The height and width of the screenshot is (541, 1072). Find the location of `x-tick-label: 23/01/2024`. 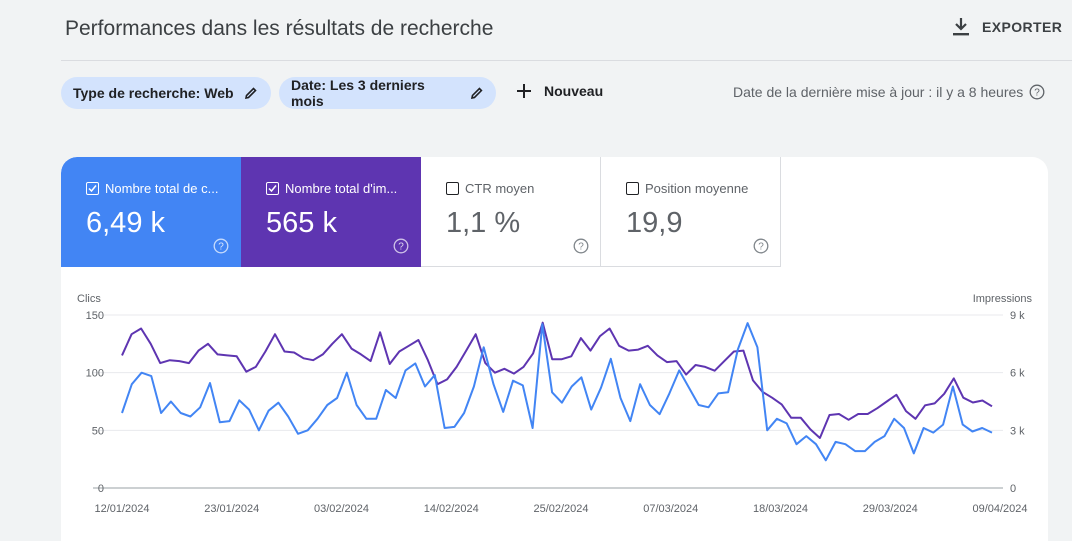

x-tick-label: 23/01/2024 is located at coordinates (231, 509).